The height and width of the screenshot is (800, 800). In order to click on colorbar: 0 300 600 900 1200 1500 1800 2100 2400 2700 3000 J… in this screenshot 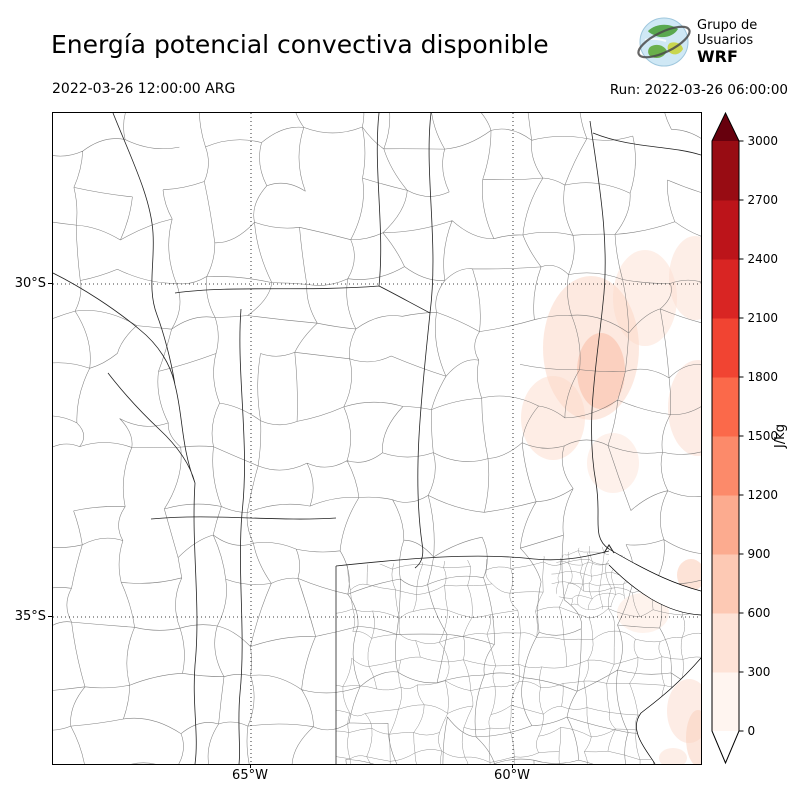, I will do `click(749, 438)`.